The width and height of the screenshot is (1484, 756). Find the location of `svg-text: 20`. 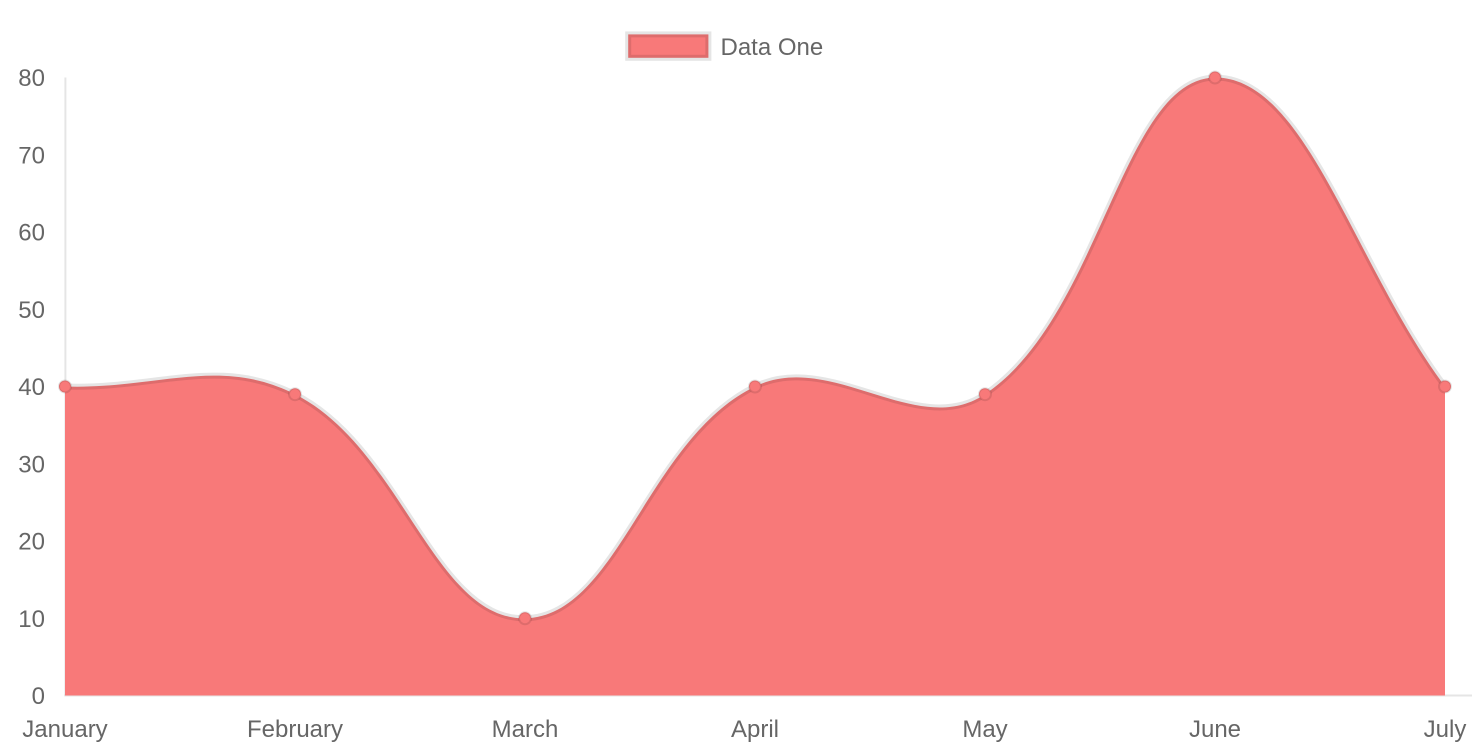

svg-text: 20 is located at coordinates (31, 542).